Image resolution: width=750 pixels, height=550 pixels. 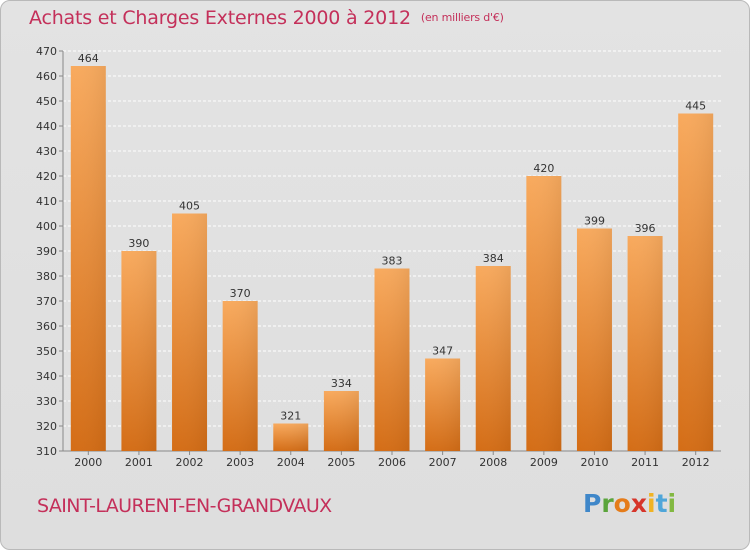 What do you see at coordinates (46, 301) in the screenshot?
I see `y-tick-label: 370` at bounding box center [46, 301].